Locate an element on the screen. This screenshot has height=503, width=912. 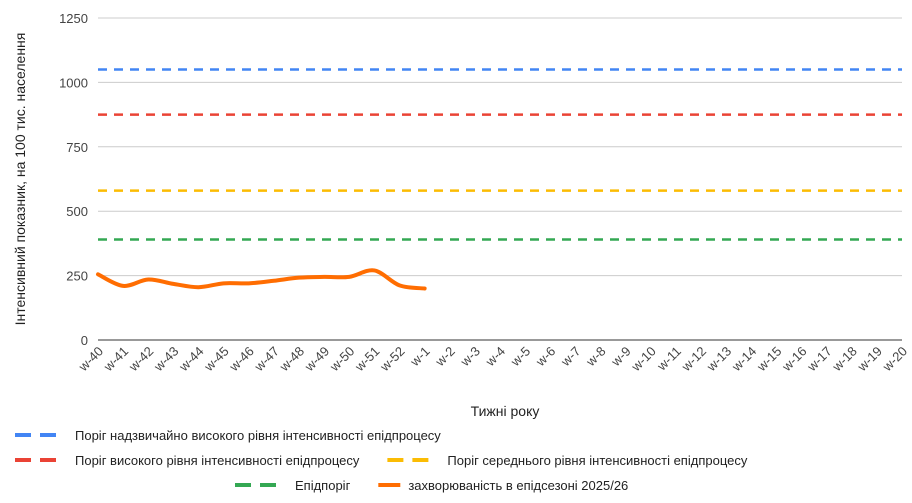
x-tick-label: w-17 is located at coordinates (819, 359).